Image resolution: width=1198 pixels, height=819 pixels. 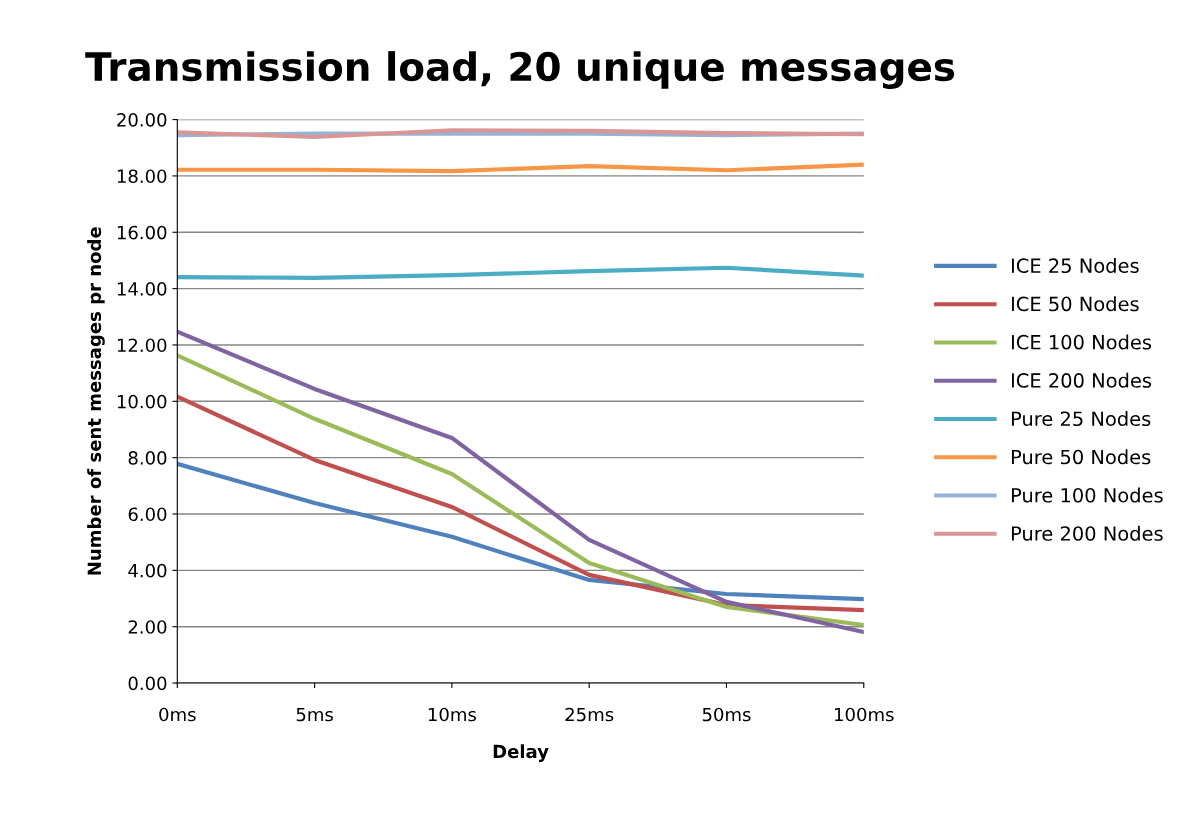 What do you see at coordinates (1081, 419) in the screenshot?
I see `legend-label: Pure 25 Nodes` at bounding box center [1081, 419].